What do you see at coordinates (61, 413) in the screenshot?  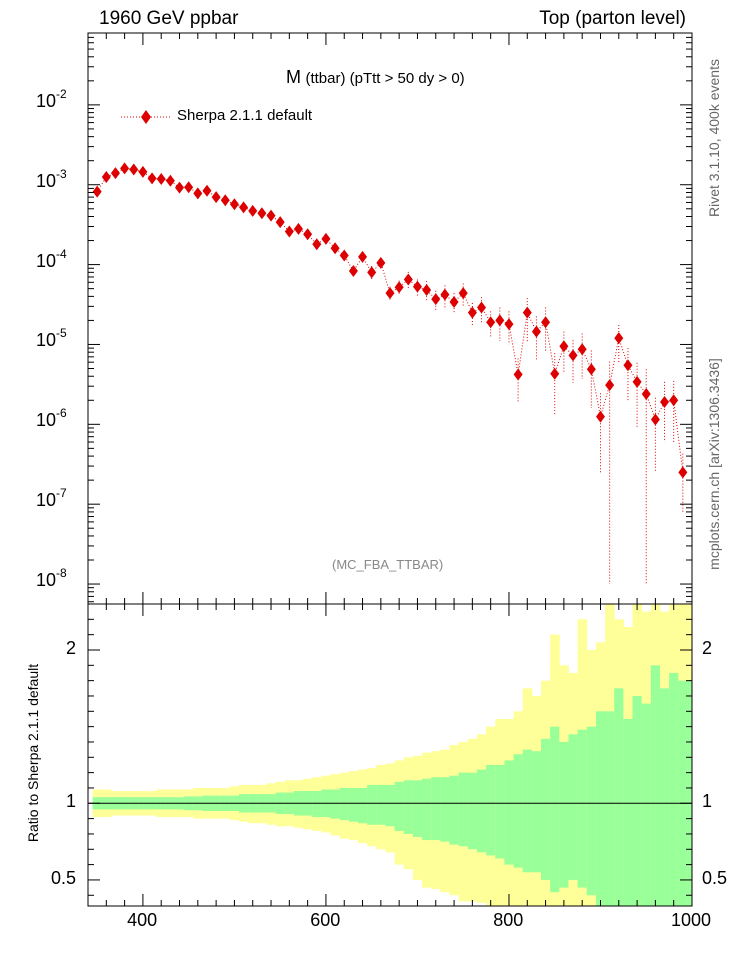 I see `y-tick-label-exp: -6` at bounding box center [61, 413].